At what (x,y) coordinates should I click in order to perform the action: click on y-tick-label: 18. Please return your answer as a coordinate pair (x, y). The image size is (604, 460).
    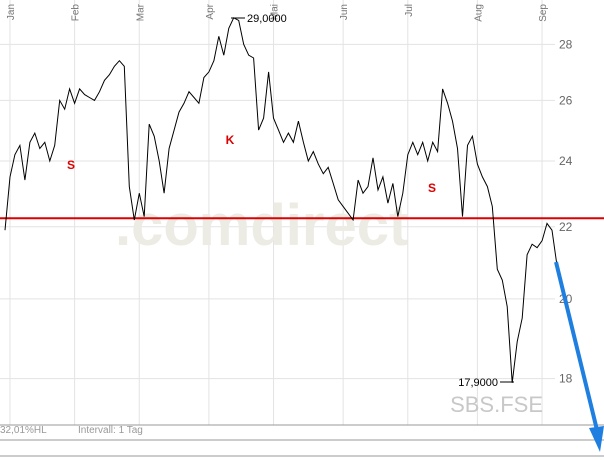
    Looking at the image, I should click on (566, 379).